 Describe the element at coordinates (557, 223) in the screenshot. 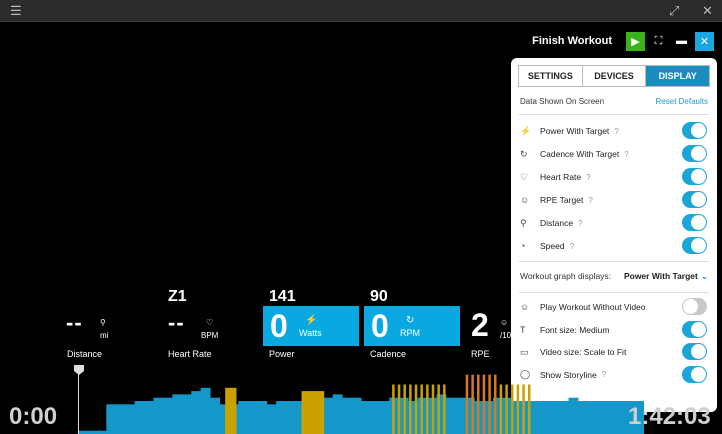

I see `row-label: Distance` at that location.